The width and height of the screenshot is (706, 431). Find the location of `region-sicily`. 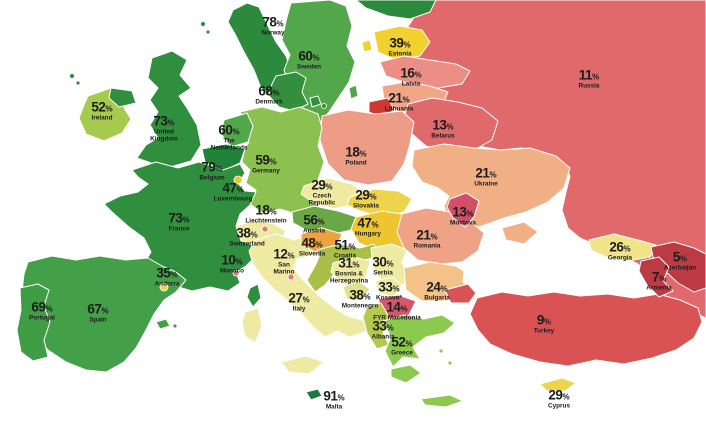

region-sicily is located at coordinates (302, 365).